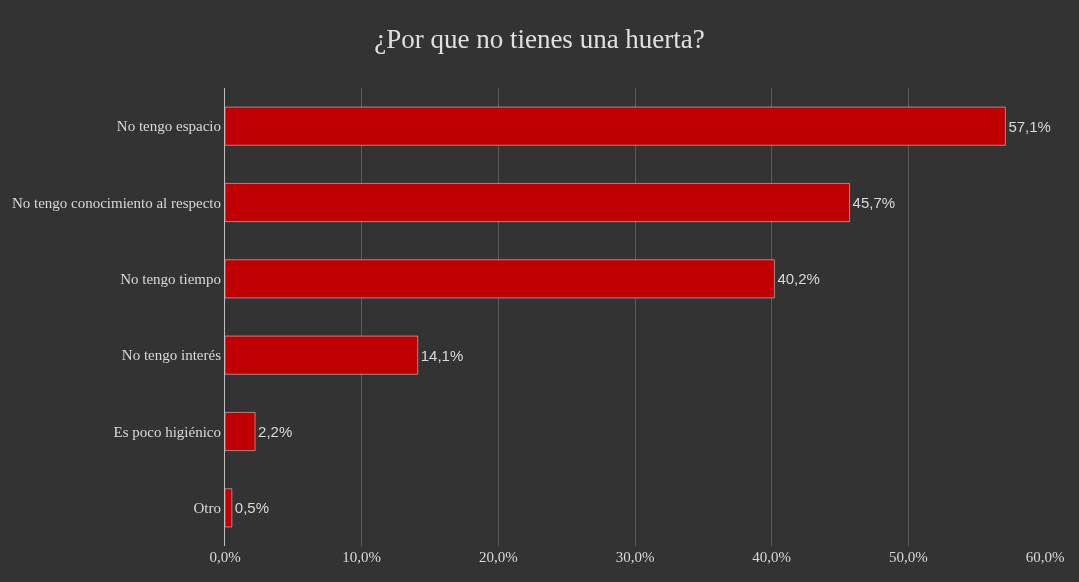 Image resolution: width=1079 pixels, height=582 pixels. I want to click on data-label: 0,5%, so click(252, 508).